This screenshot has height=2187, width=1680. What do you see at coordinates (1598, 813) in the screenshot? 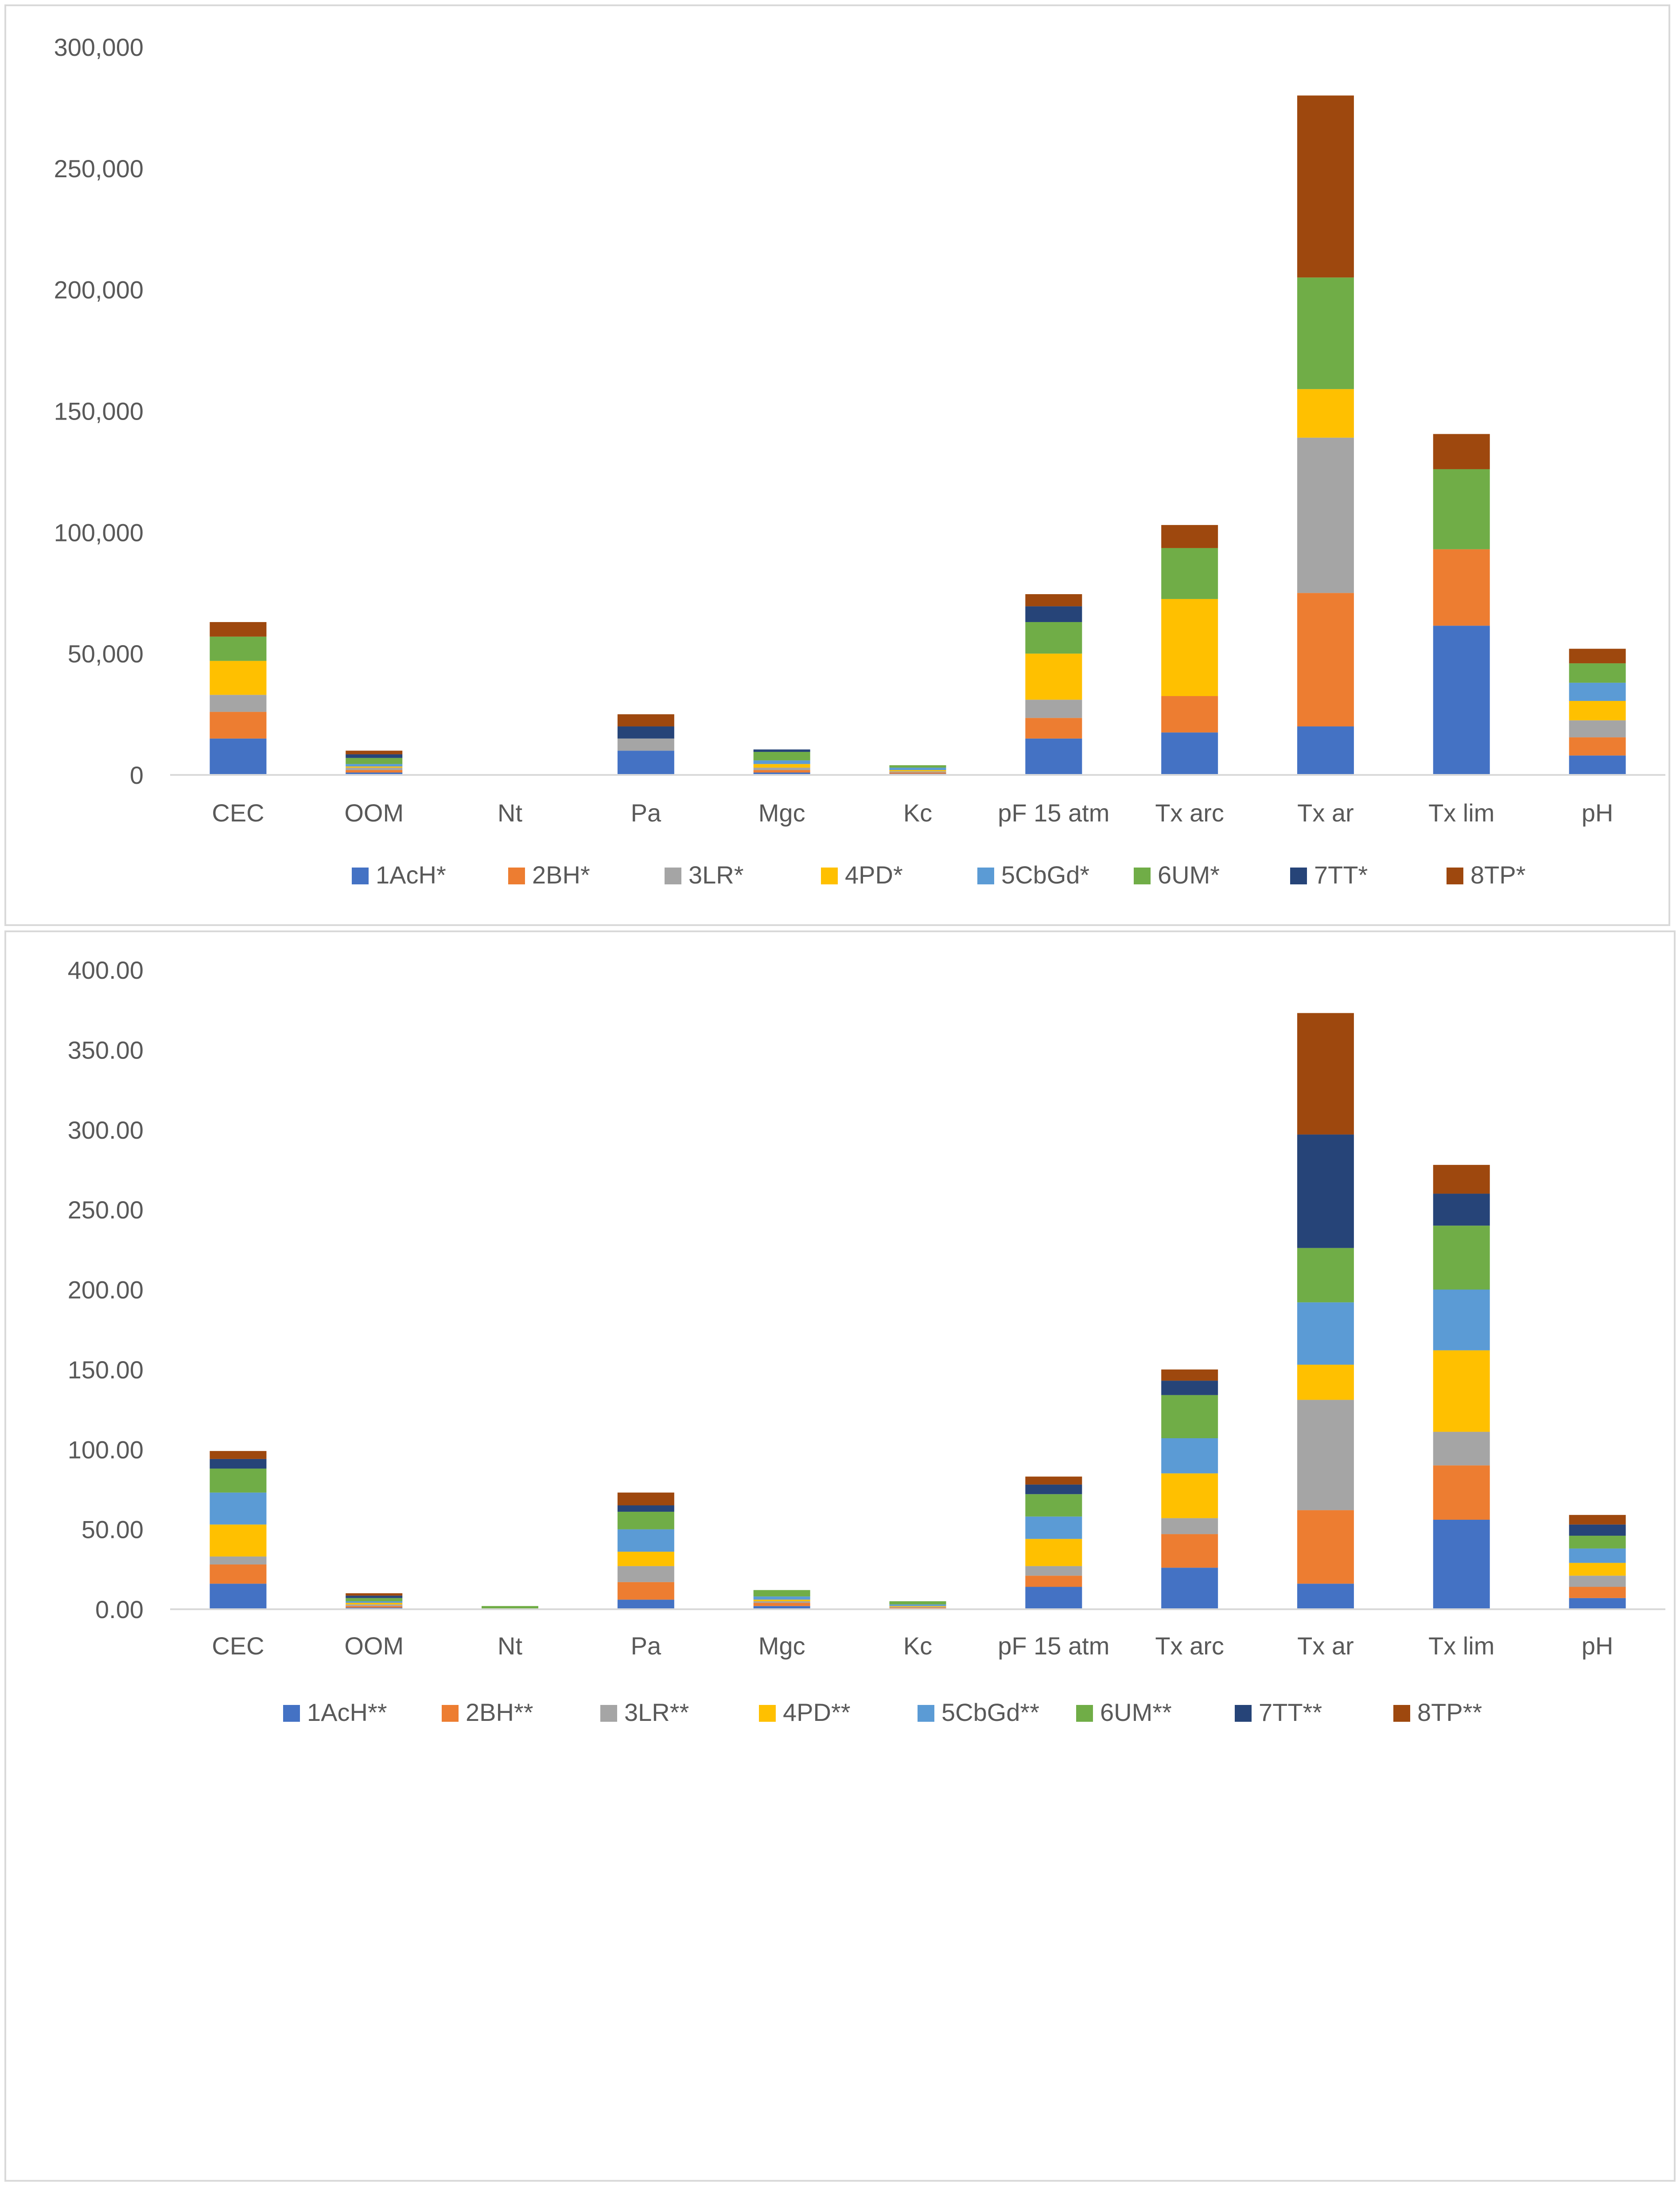
I see `x-category-label: pH` at bounding box center [1598, 813].